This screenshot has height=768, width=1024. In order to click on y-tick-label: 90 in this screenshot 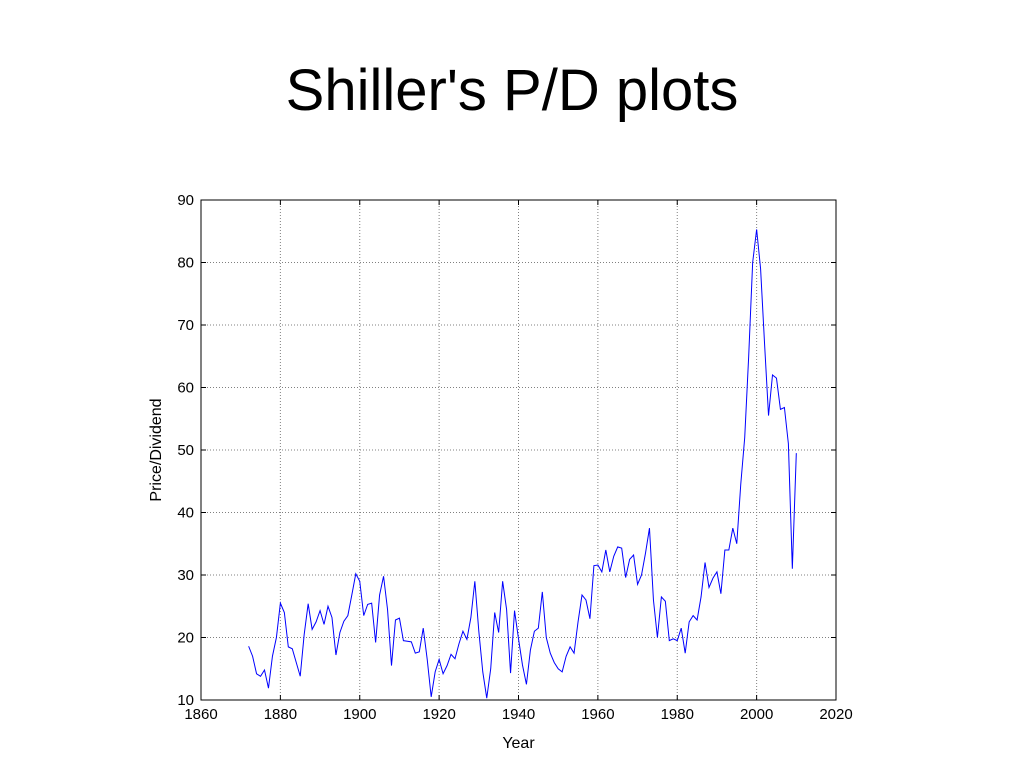, I will do `click(185, 200)`.